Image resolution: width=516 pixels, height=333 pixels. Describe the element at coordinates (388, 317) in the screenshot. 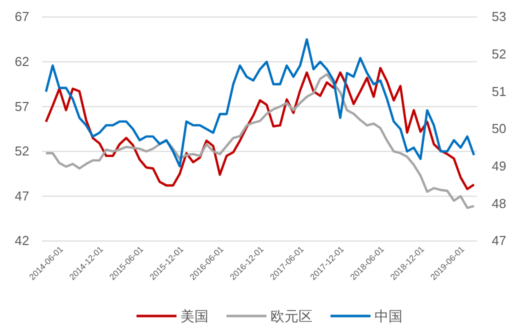

I see `legend-label: 中国` at that location.